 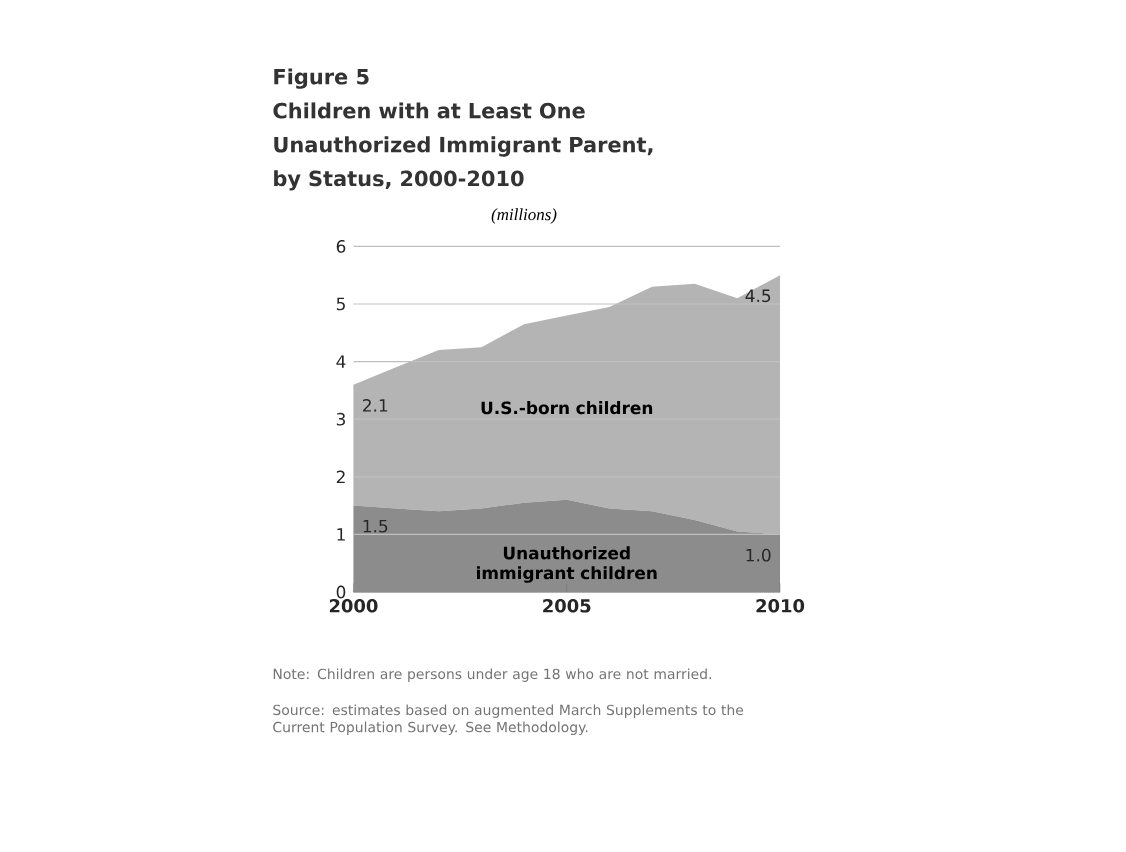 I want to click on y-tick-label: 4, so click(x=341, y=361).